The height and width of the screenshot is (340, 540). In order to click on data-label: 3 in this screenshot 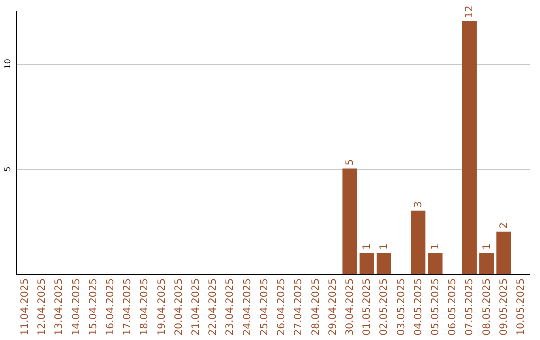, I will do `click(418, 205)`.